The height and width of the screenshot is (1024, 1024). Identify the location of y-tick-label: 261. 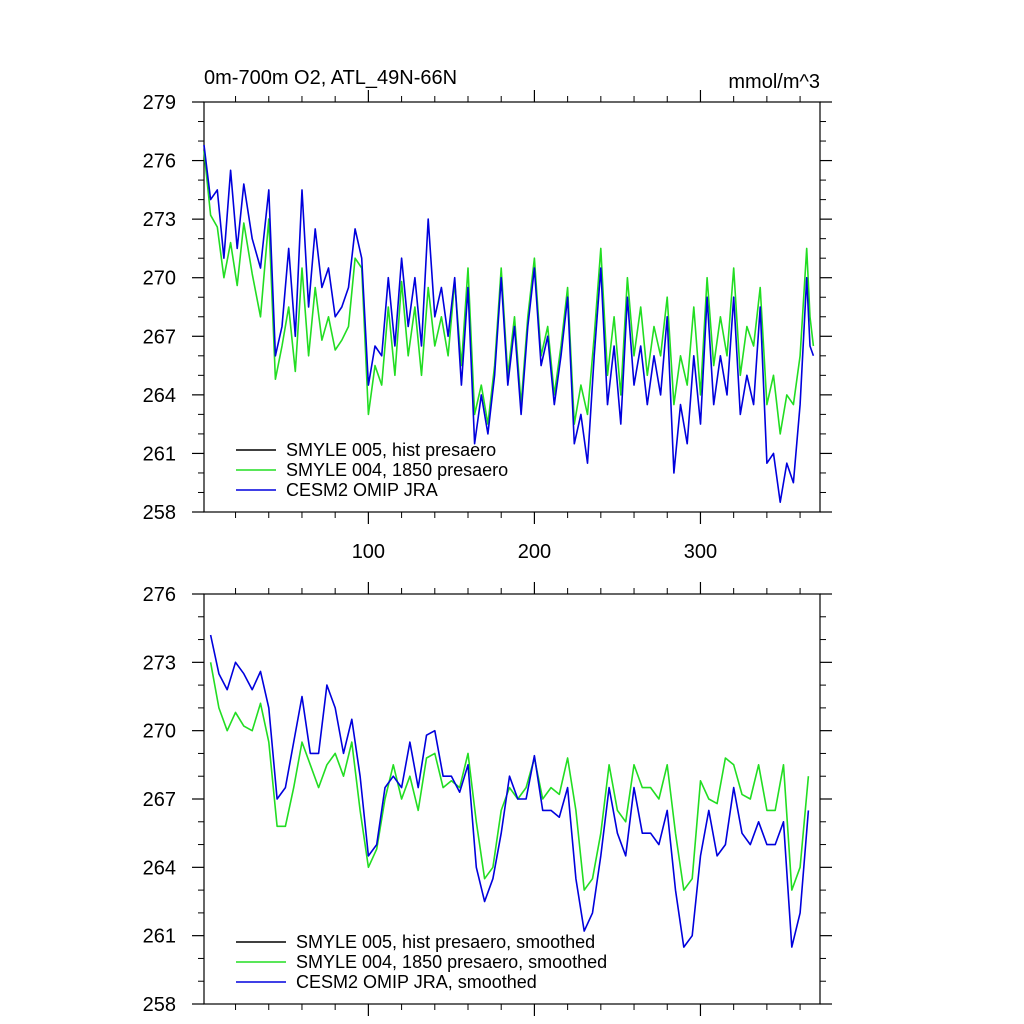
(159, 937).